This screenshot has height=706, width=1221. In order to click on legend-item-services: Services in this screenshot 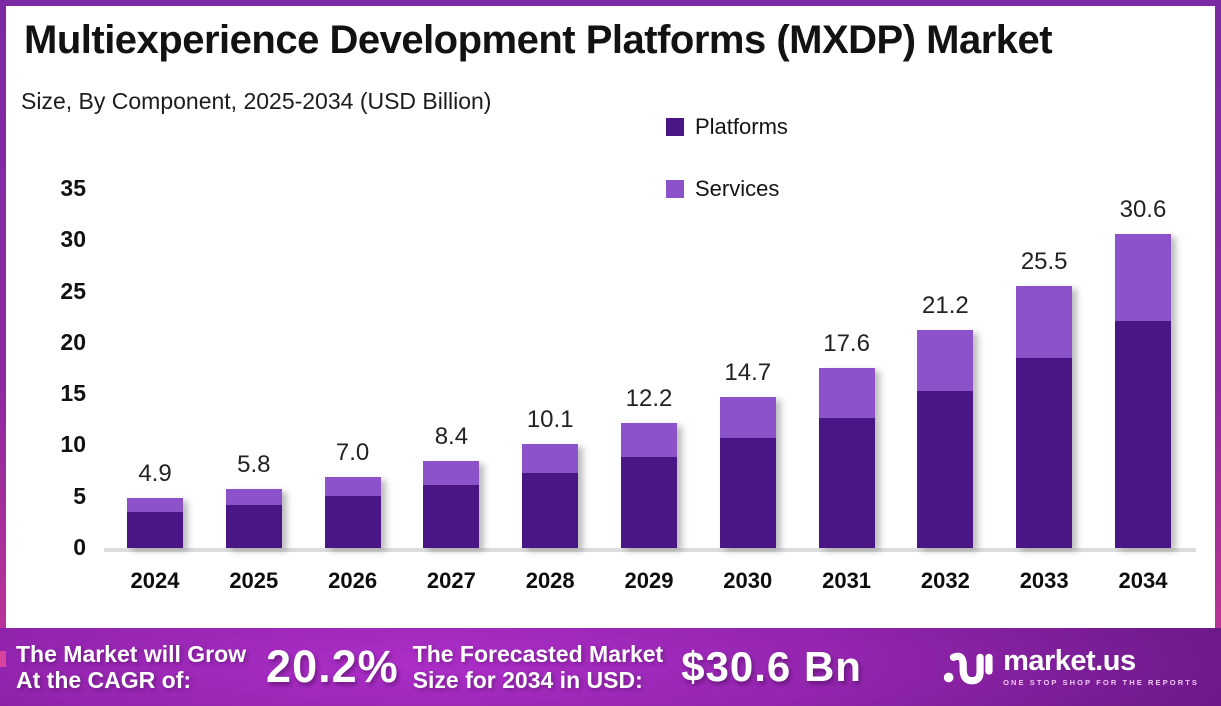, I will do `click(727, 189)`.